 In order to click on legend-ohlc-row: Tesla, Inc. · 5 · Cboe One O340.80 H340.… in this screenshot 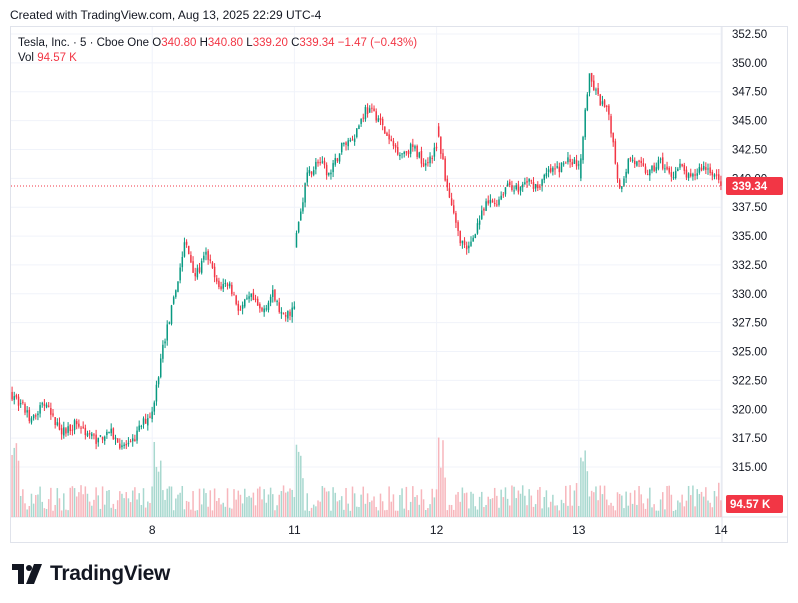, I will do `click(217, 43)`.